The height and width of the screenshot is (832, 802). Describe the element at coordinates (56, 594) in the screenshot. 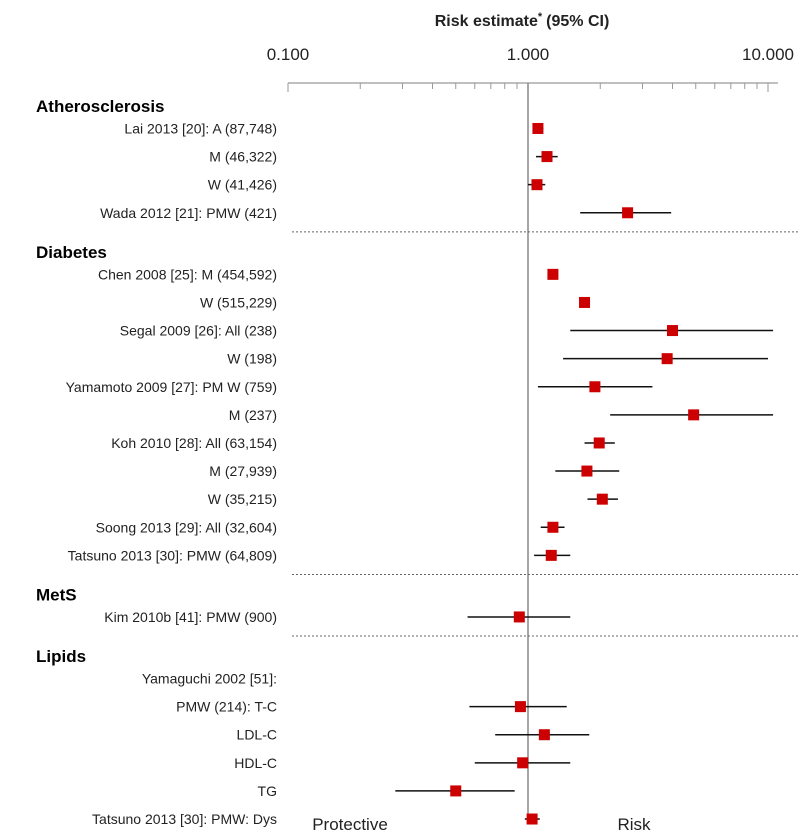

I see `group-heading: MetS` at that location.